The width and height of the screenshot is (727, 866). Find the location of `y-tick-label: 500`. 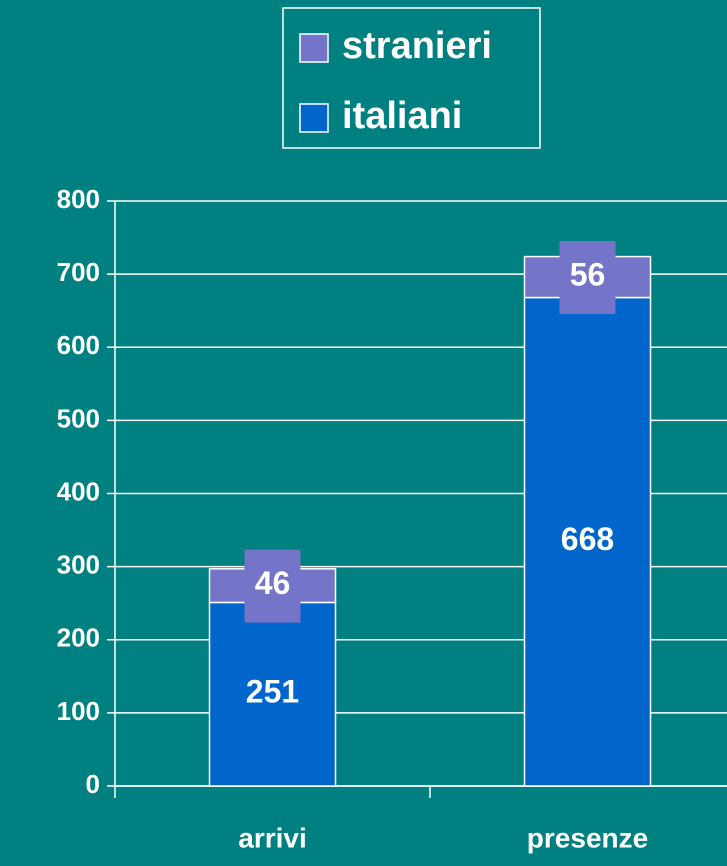

y-tick-label: 500 is located at coordinates (78, 418).